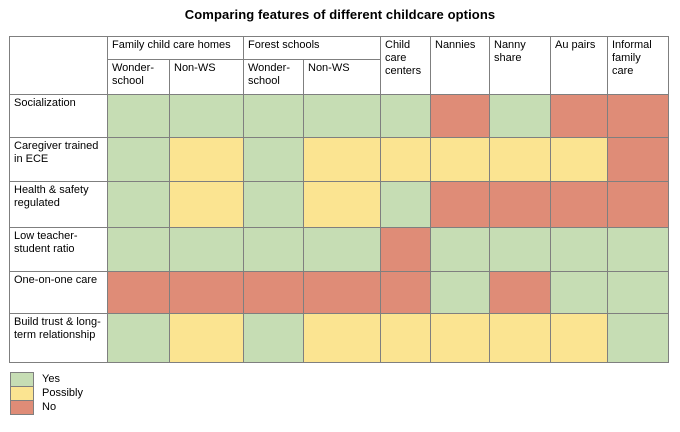 This screenshot has width=680, height=432. Describe the element at coordinates (138, 77) in the screenshot. I see `sub-header-wonderschool-fcch: Wonder-school` at that location.